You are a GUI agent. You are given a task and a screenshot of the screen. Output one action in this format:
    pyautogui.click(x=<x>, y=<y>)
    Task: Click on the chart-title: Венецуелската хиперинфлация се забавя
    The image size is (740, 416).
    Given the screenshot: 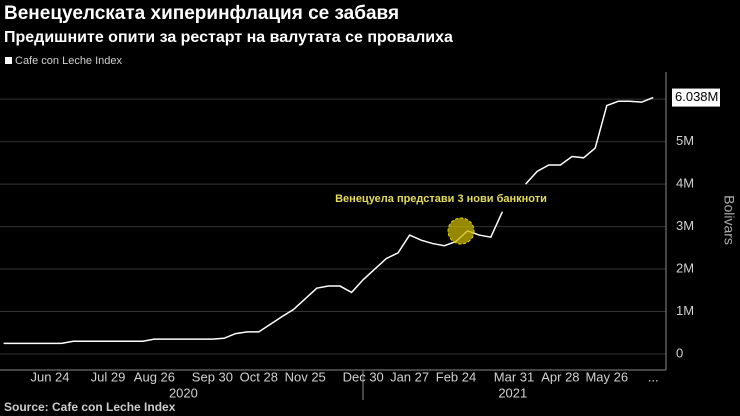 What is the action you would take?
    pyautogui.click(x=201, y=13)
    